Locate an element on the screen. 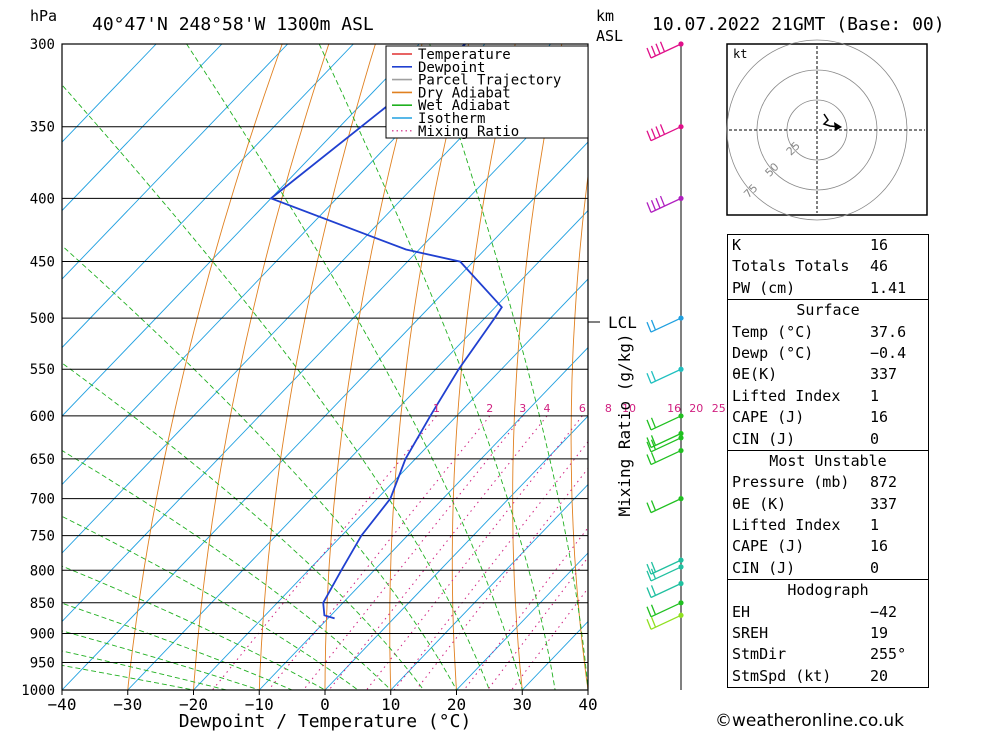 The width and height of the screenshot is (1000, 733). copyright-credit: ©weatheronline.co.uk is located at coordinates (810, 721).